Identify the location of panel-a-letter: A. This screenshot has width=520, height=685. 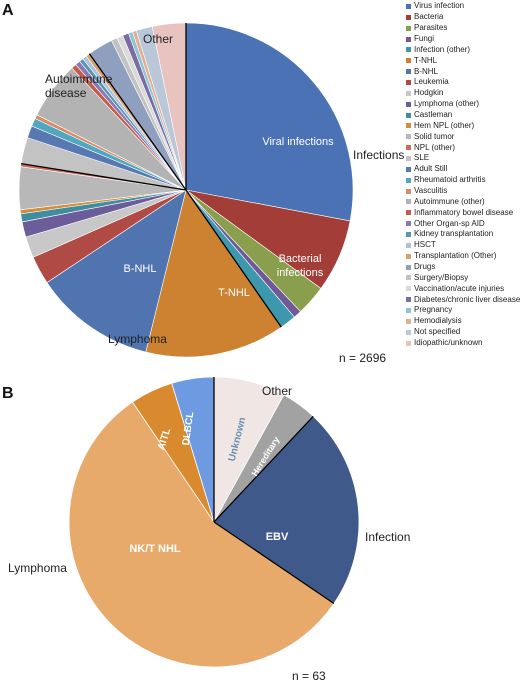
(8, 10).